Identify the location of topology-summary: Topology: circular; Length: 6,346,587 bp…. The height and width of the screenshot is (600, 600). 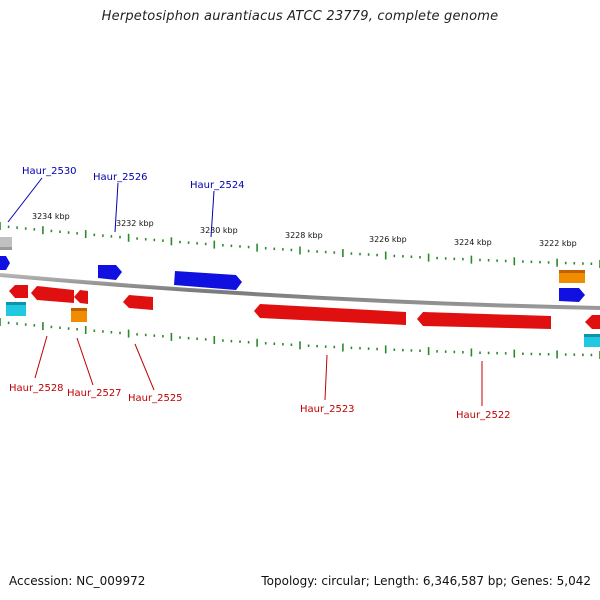
(426, 581).